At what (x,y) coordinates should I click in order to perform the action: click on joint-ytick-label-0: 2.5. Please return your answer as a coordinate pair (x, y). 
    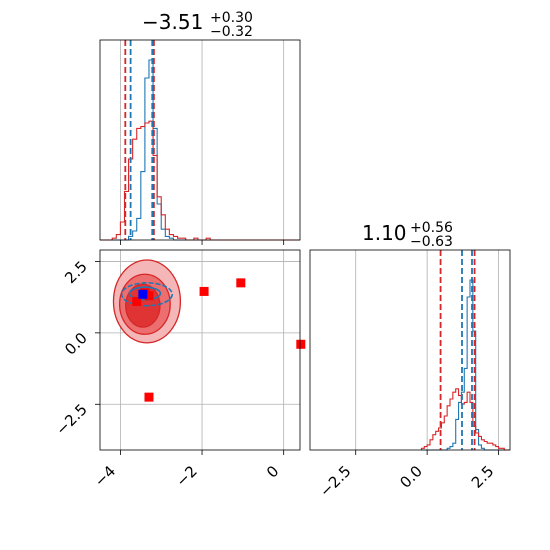
    Looking at the image, I should click on (76, 273).